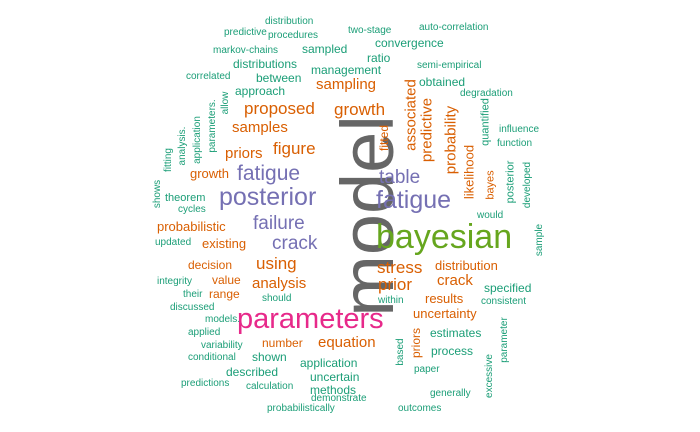  Describe the element at coordinates (466, 265) in the screenshot. I see `word-distribution-mid: distribution` at that location.